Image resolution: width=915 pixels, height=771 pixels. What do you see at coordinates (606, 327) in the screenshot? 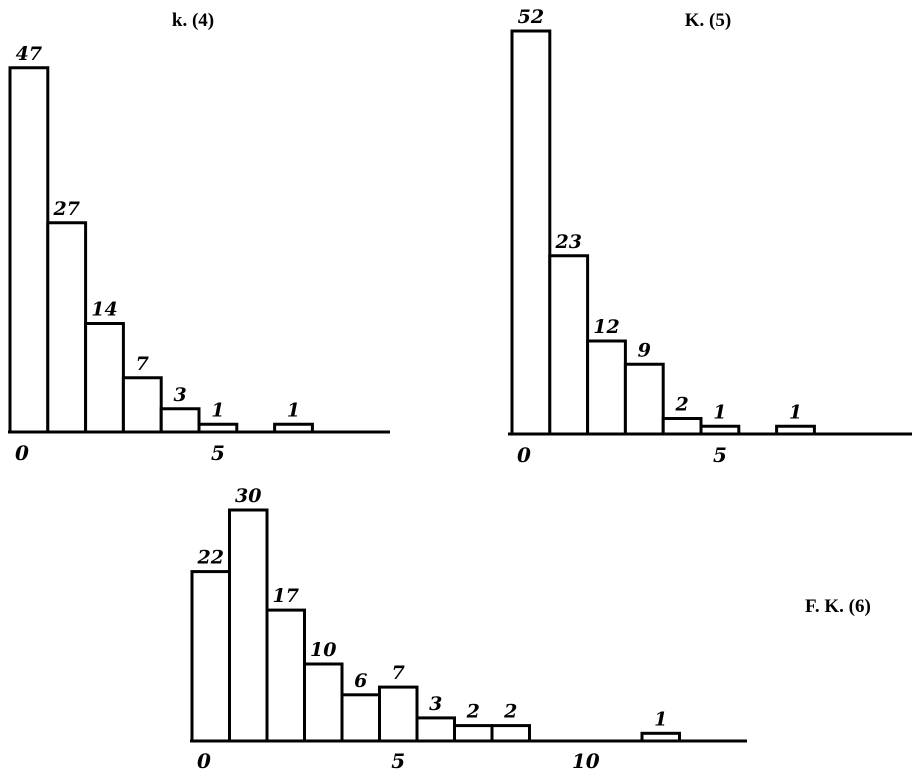
I see `bar-value-label: 12` at bounding box center [606, 327].